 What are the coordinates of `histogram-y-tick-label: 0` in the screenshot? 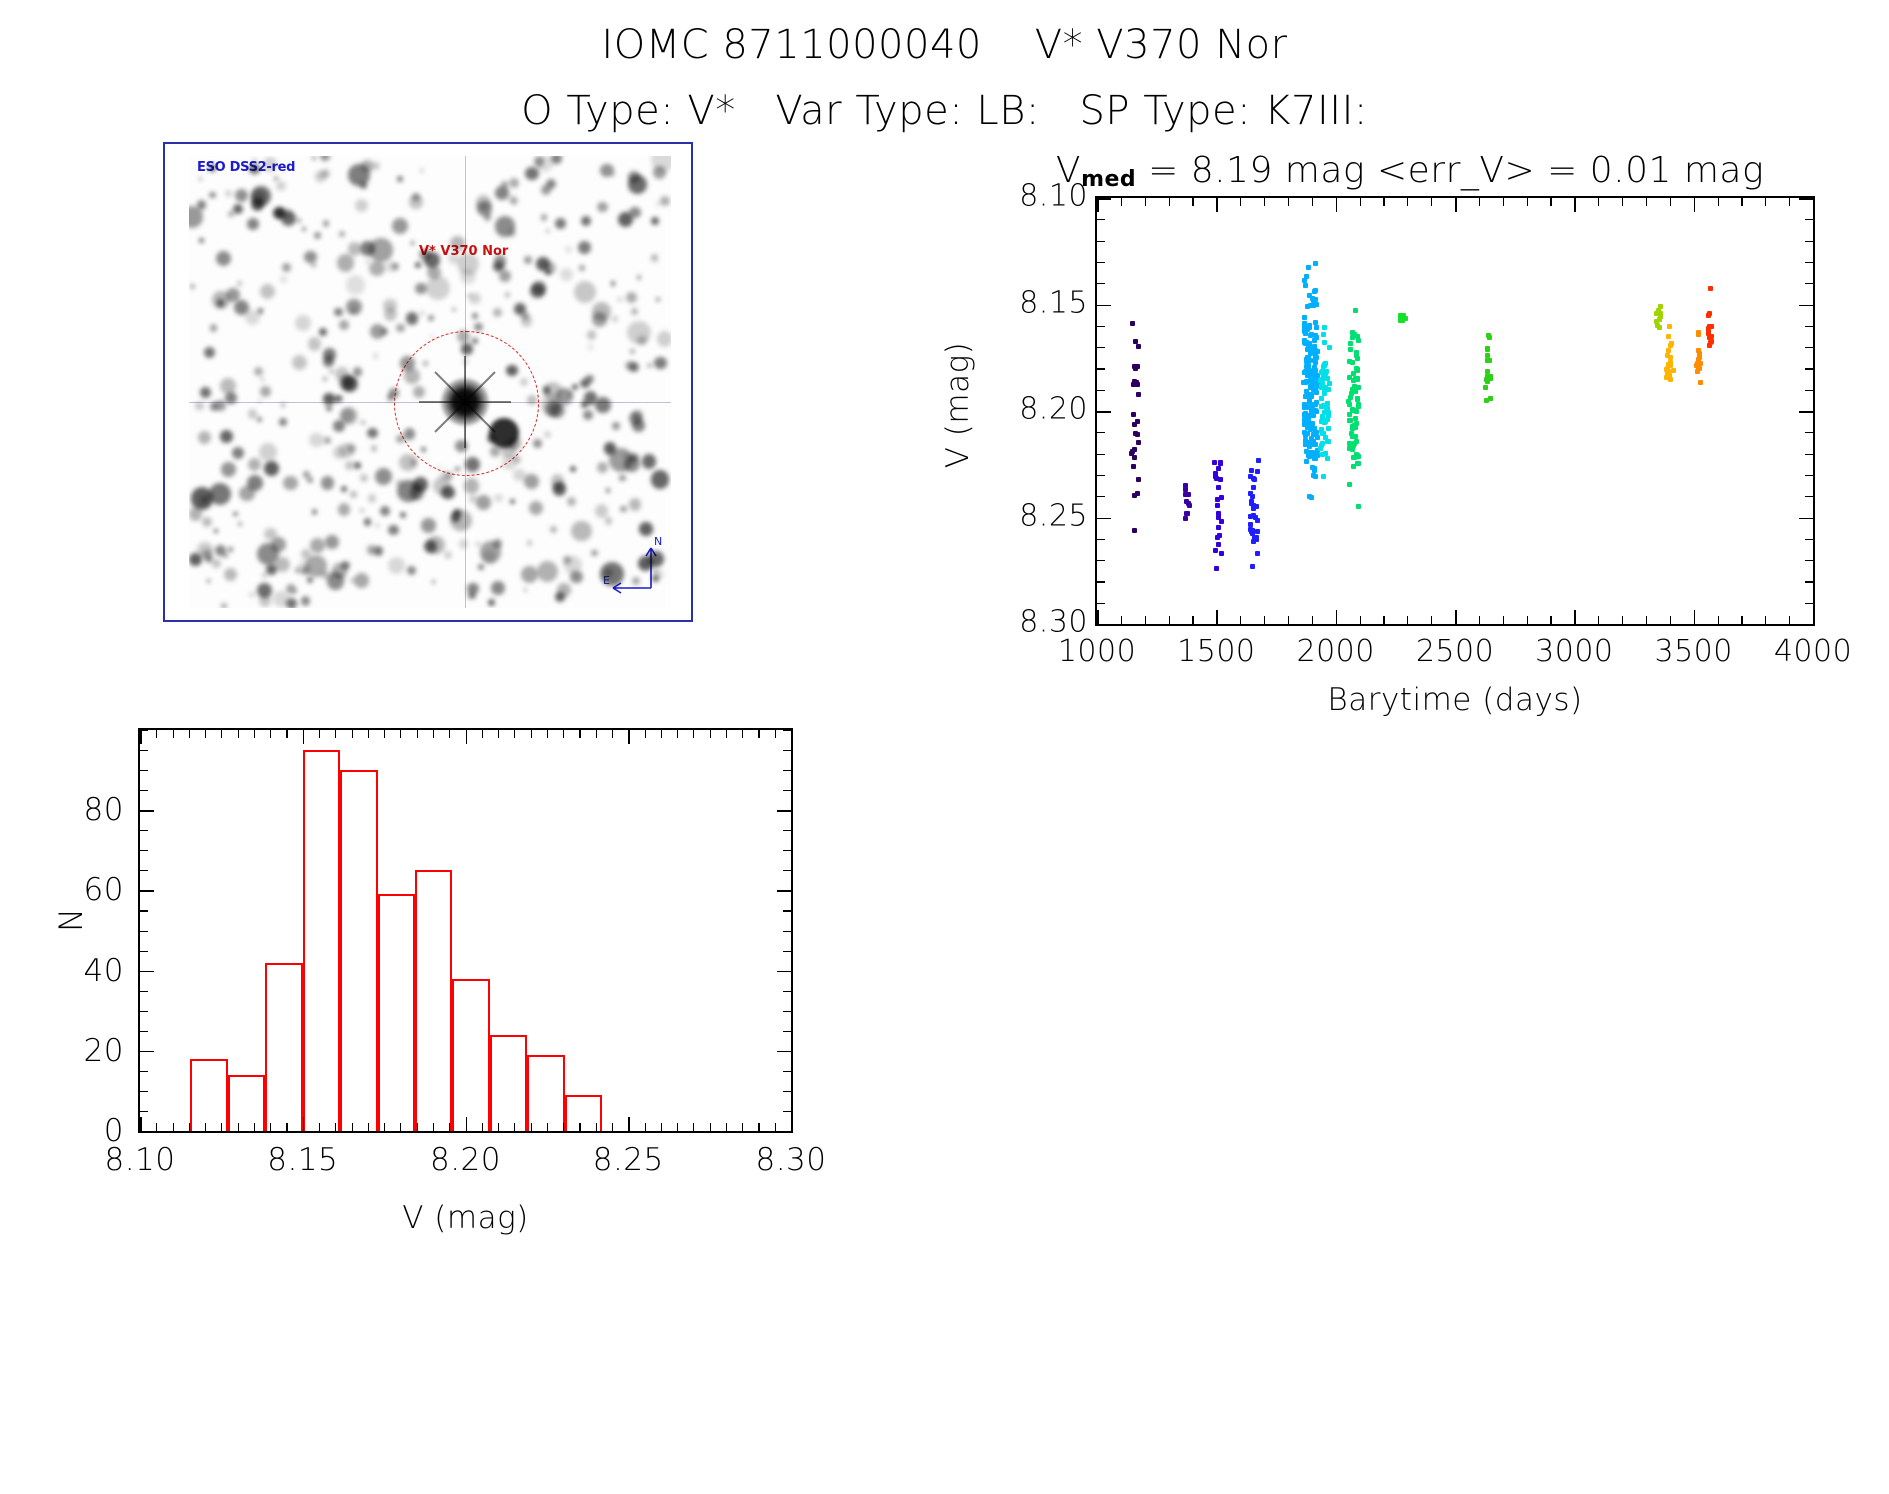 It's located at (113, 1131).